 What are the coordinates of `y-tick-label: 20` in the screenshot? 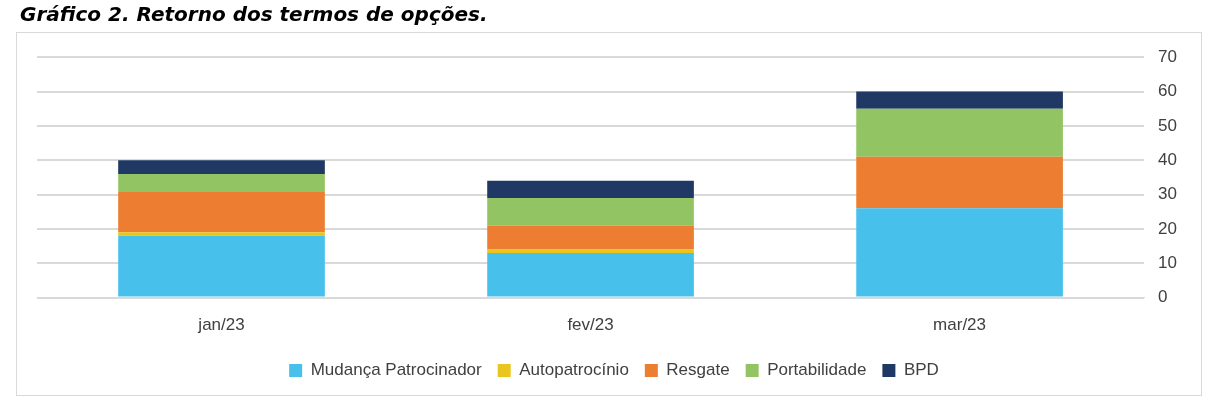 It's located at (1168, 228).